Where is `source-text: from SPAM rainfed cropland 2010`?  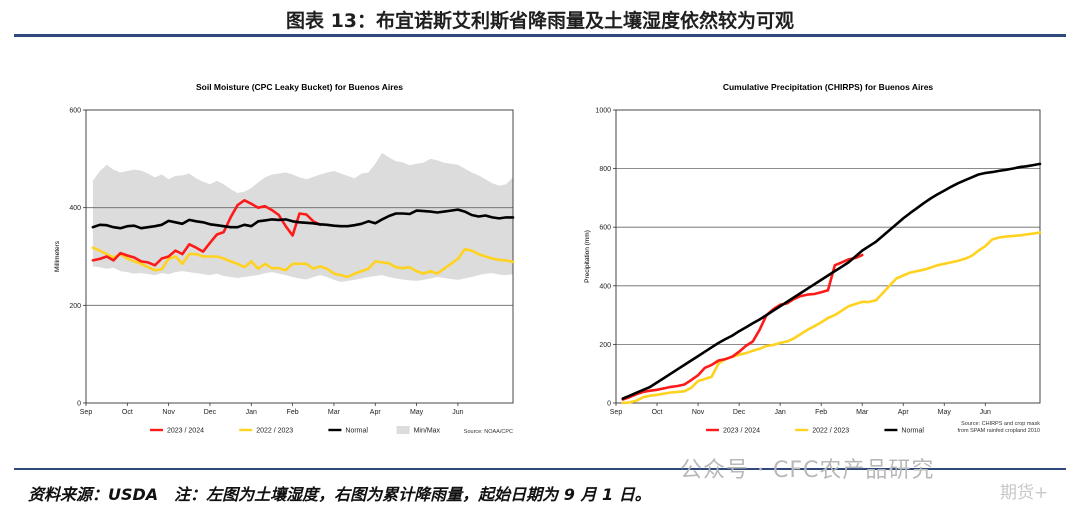
source-text: from SPAM rainfed cropland 2010 is located at coordinates (999, 431).